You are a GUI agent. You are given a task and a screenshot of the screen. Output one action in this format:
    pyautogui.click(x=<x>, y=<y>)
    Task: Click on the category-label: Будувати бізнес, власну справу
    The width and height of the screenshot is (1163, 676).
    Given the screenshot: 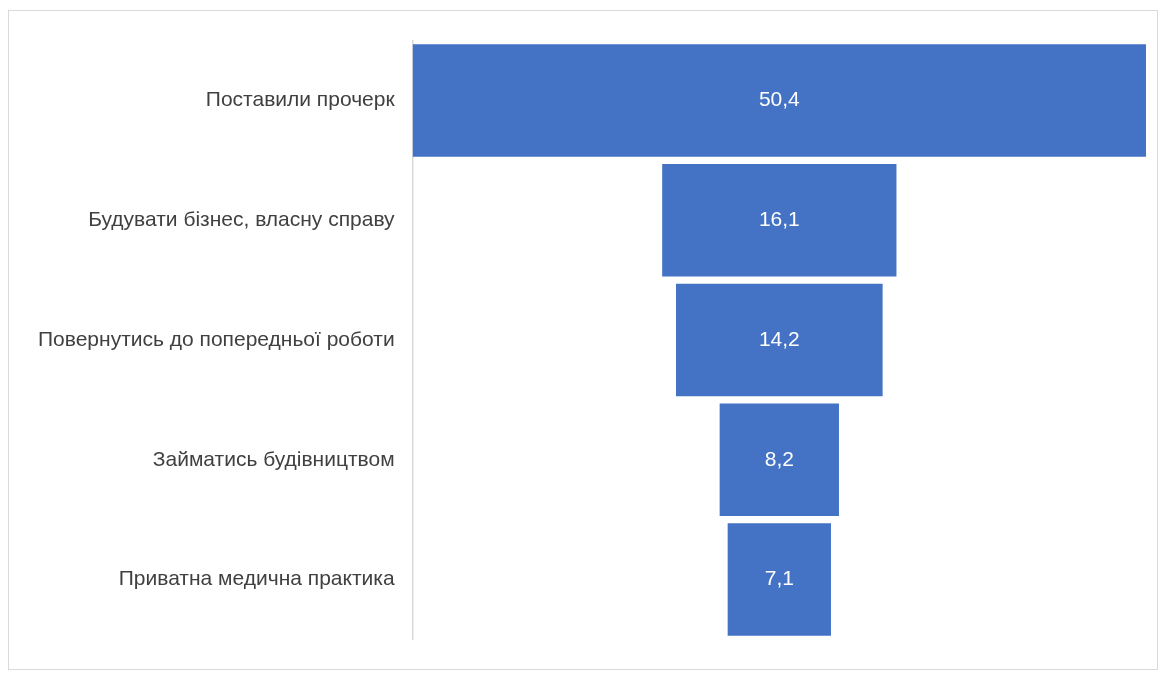 What is the action you would take?
    pyautogui.click(x=242, y=219)
    